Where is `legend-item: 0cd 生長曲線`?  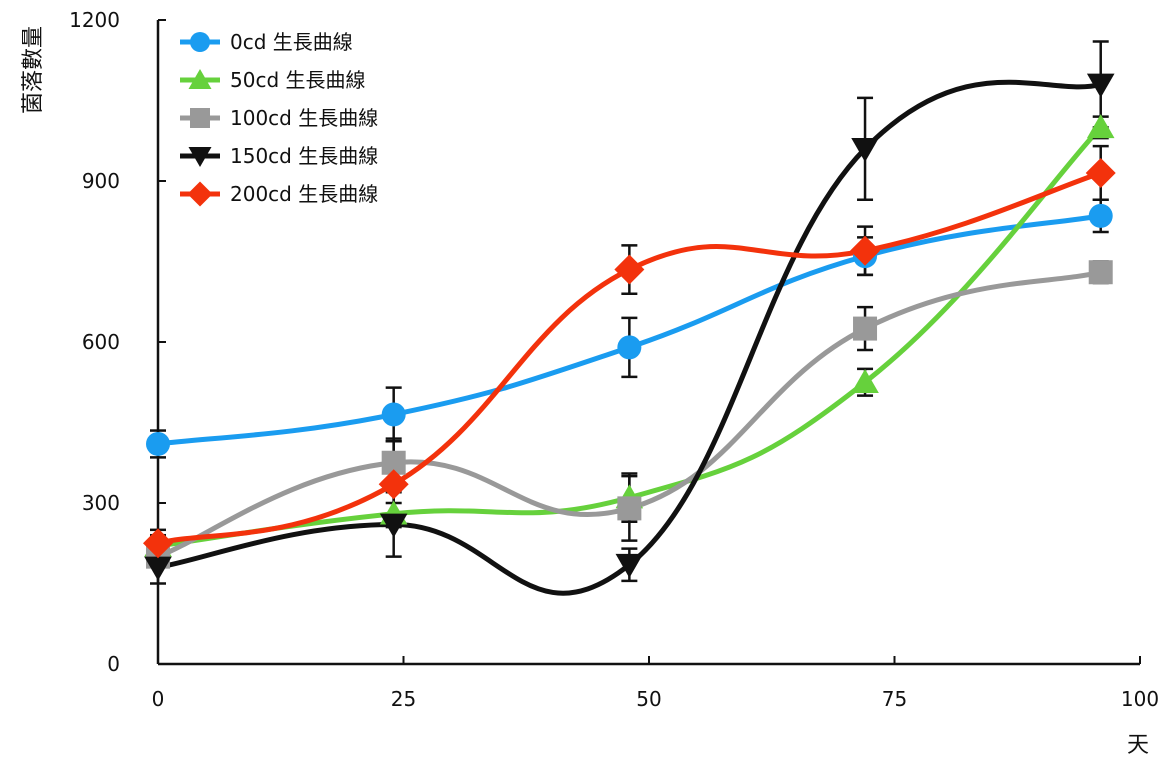 legend-item: 0cd 生長曲線 is located at coordinates (266, 42).